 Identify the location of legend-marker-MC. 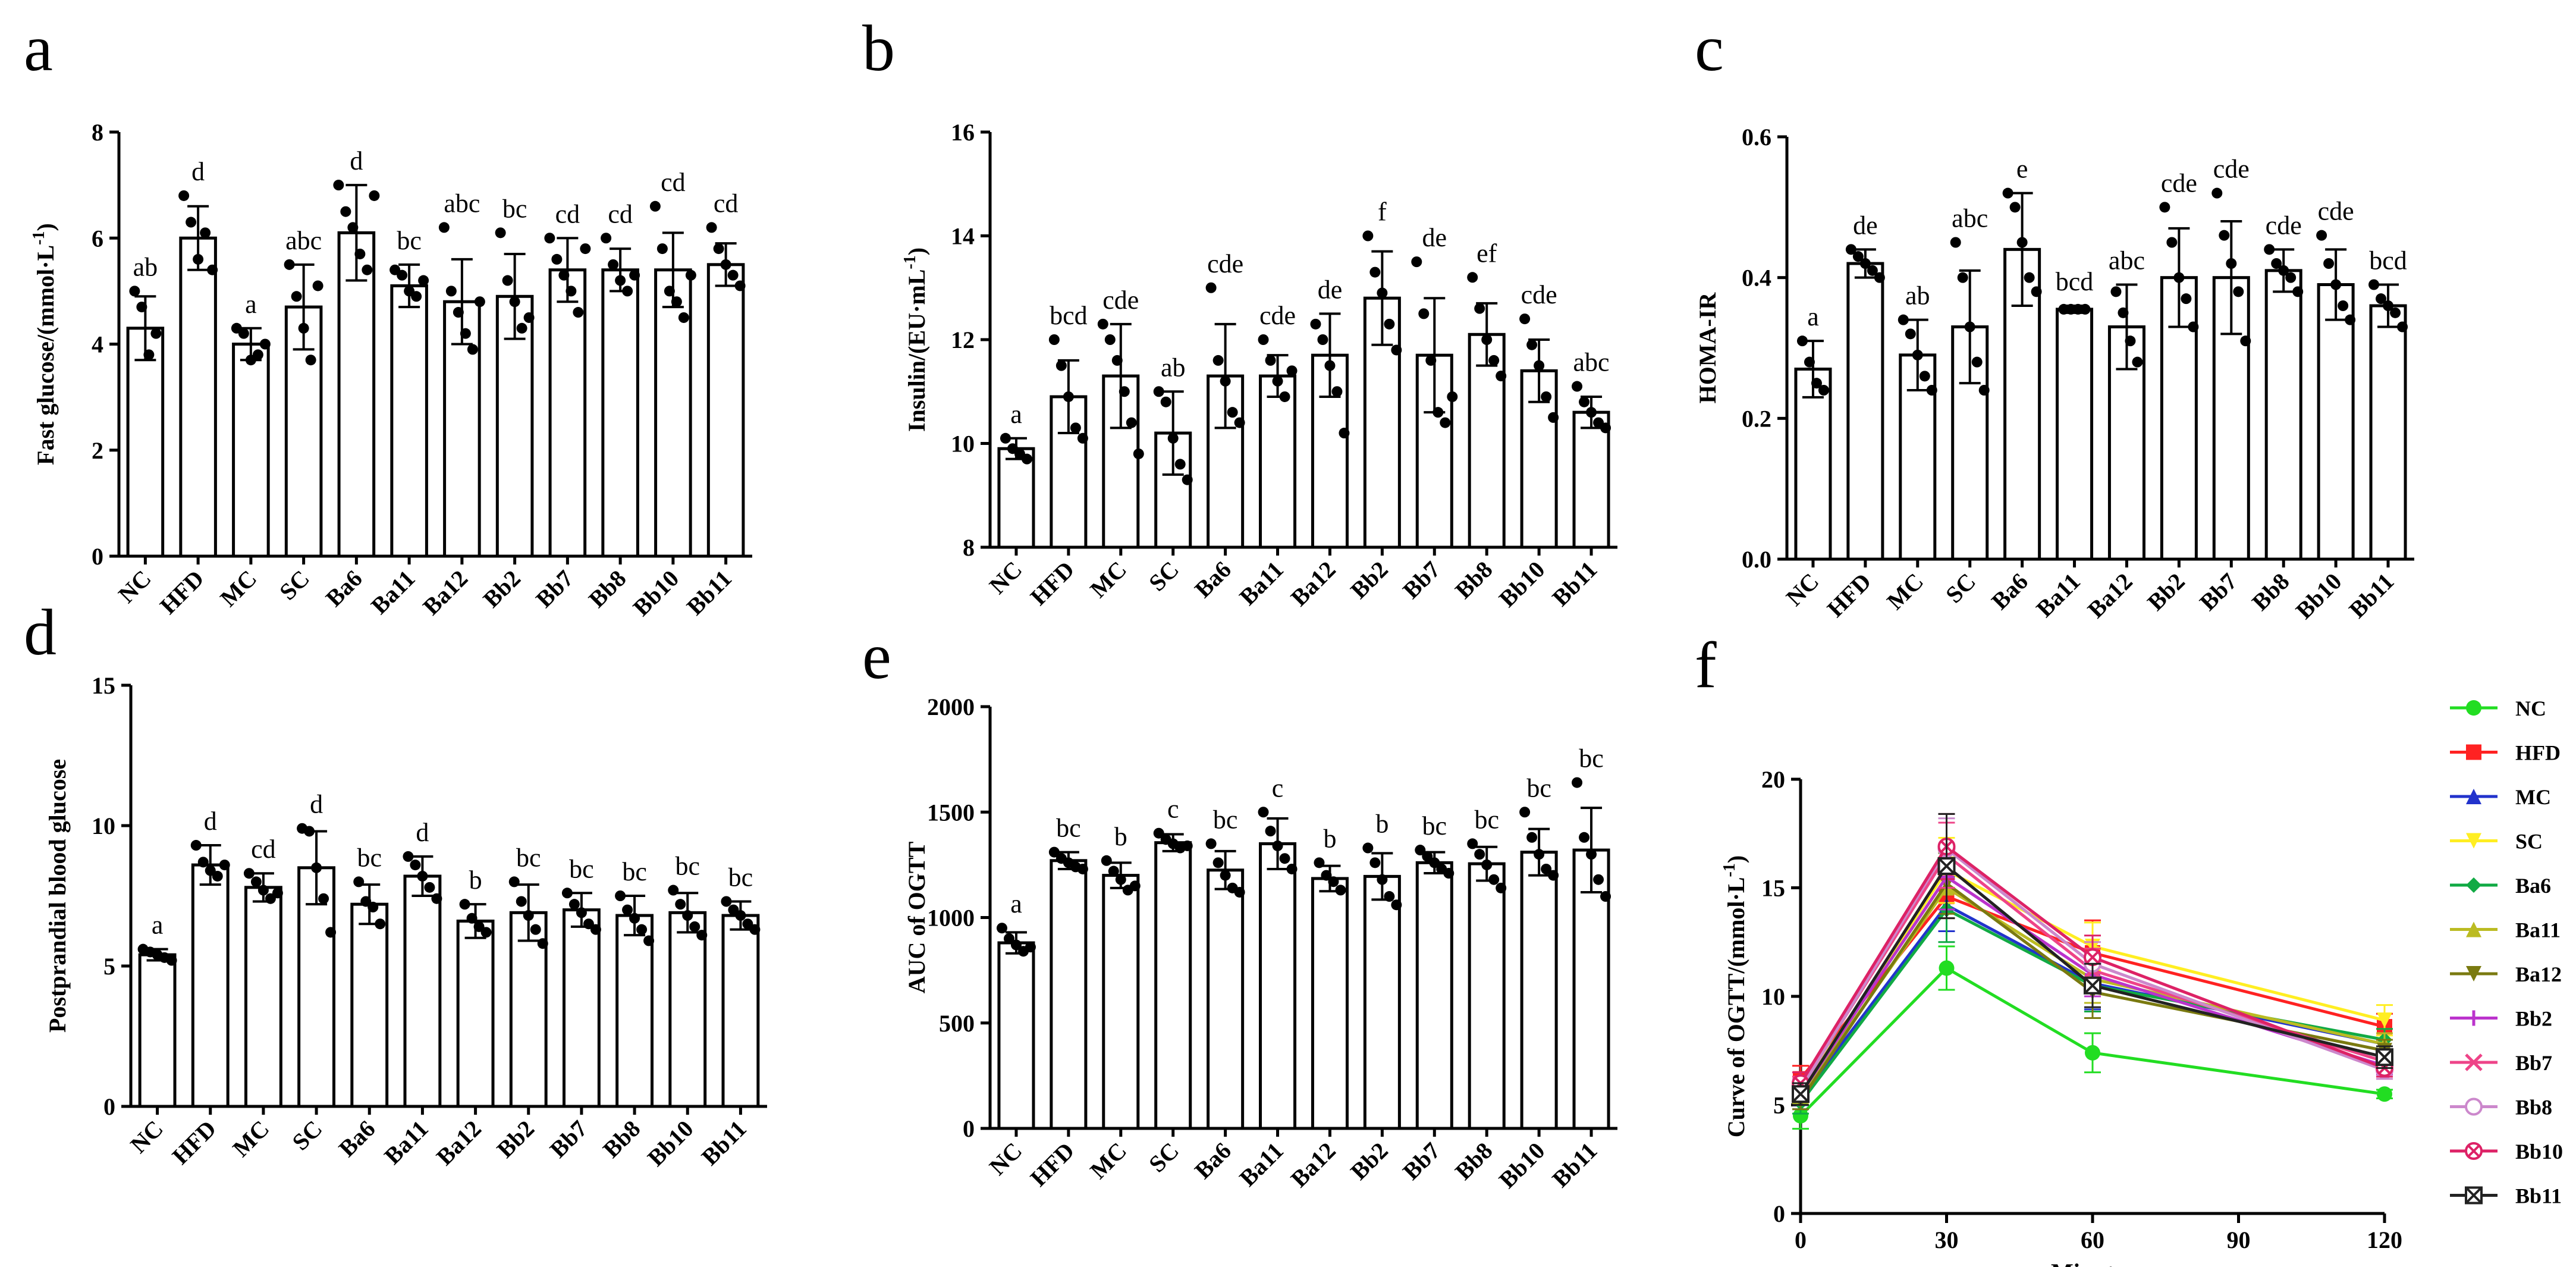
(2473, 796).